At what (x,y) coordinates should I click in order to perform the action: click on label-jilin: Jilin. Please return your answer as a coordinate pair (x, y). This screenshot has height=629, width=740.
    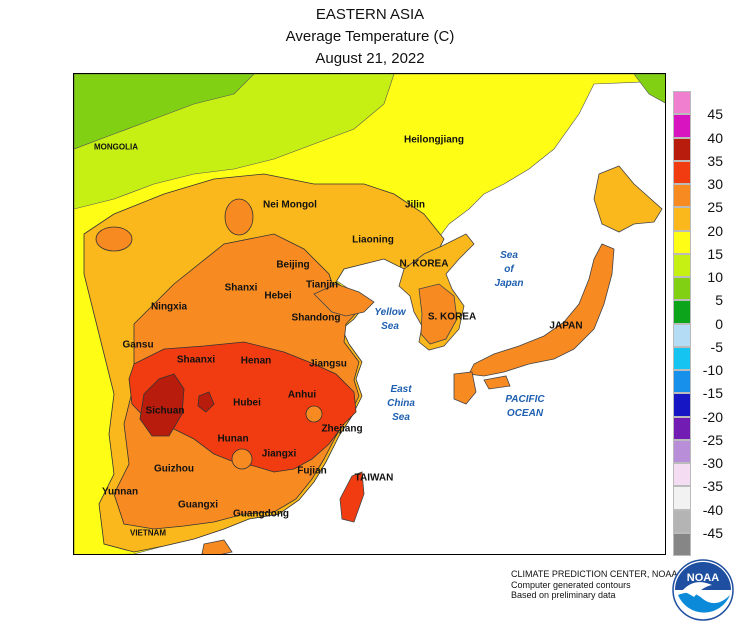
    Looking at the image, I should click on (415, 205).